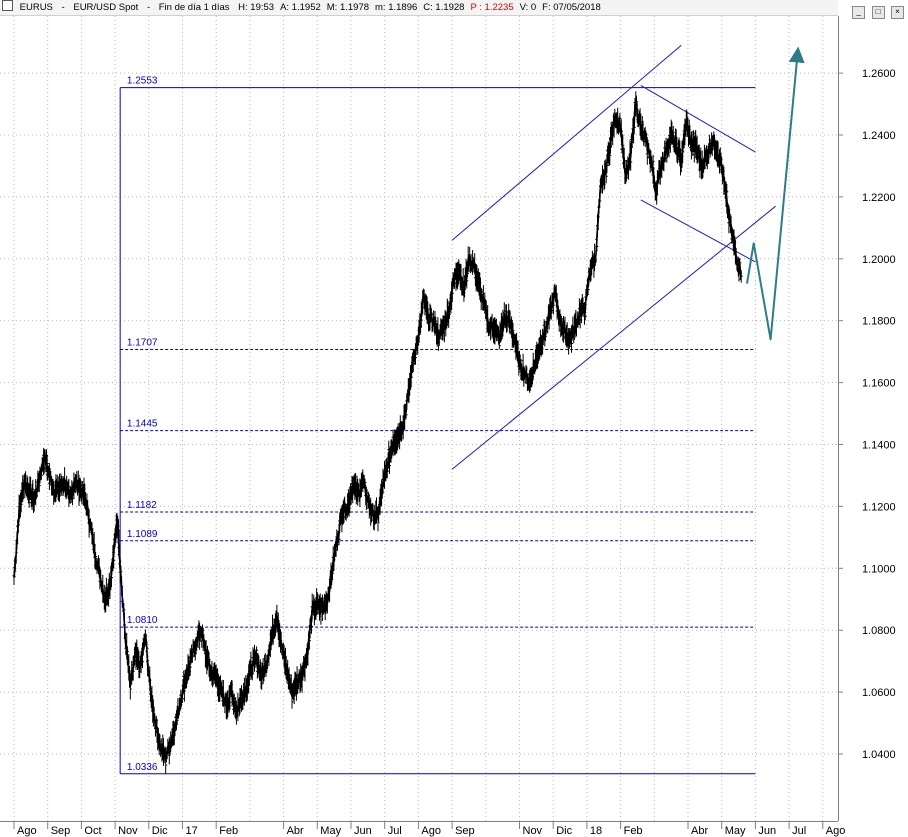 This screenshot has height=837, width=908. What do you see at coordinates (879, 507) in the screenshot?
I see `y-tick-label: 1.1200` at bounding box center [879, 507].